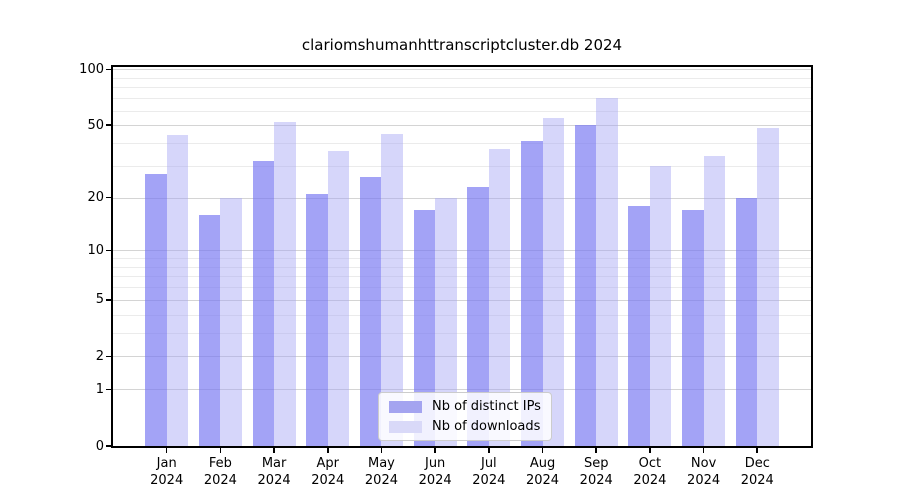  What do you see at coordinates (99, 300) in the screenshot?
I see `y-tick-label-5: 5` at bounding box center [99, 300].